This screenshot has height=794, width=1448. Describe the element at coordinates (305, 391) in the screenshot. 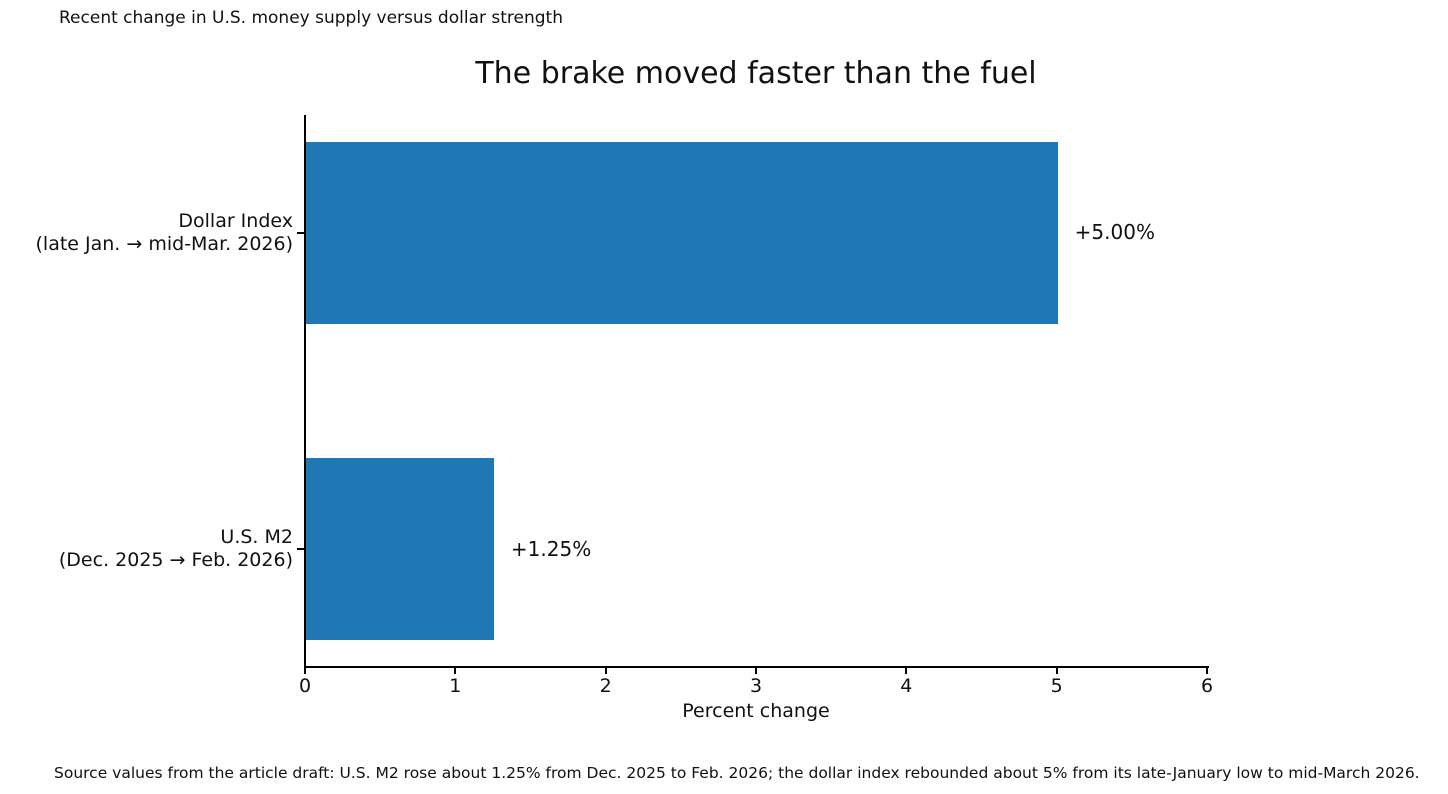

I see `y-axis-line` at that location.